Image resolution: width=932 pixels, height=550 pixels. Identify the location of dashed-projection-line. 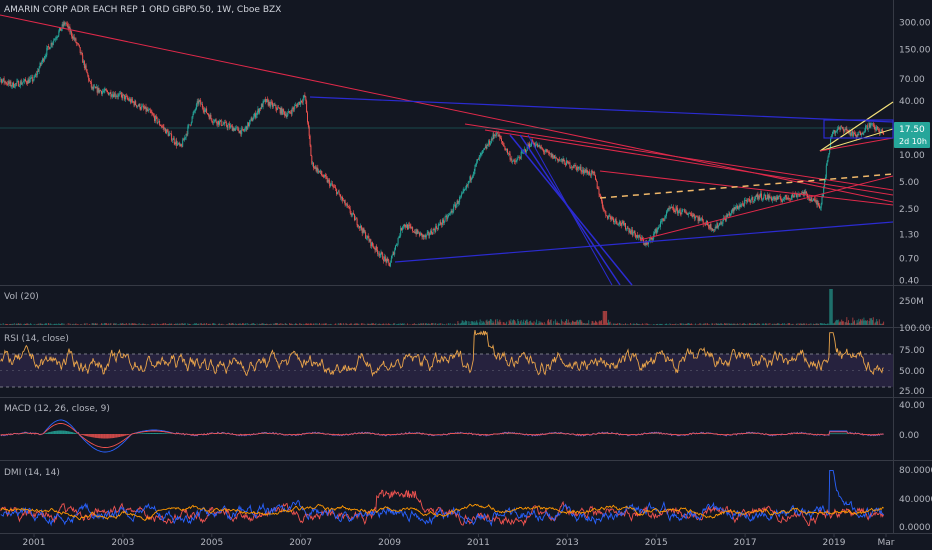
(746, 186).